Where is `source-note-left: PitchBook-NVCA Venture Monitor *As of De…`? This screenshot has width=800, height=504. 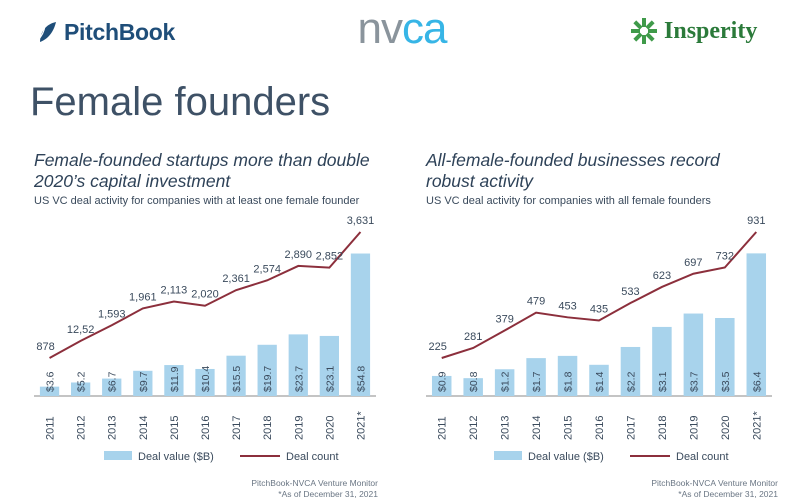 source-note-left: PitchBook-NVCA Venture Monitor *As of De… is located at coordinates (269, 489).